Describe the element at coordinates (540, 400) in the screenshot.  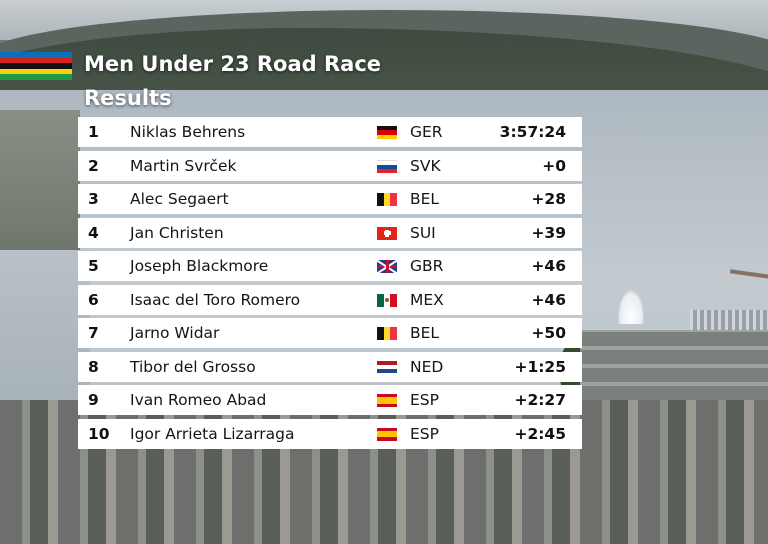
I see `time-gap: +2:27` at that location.